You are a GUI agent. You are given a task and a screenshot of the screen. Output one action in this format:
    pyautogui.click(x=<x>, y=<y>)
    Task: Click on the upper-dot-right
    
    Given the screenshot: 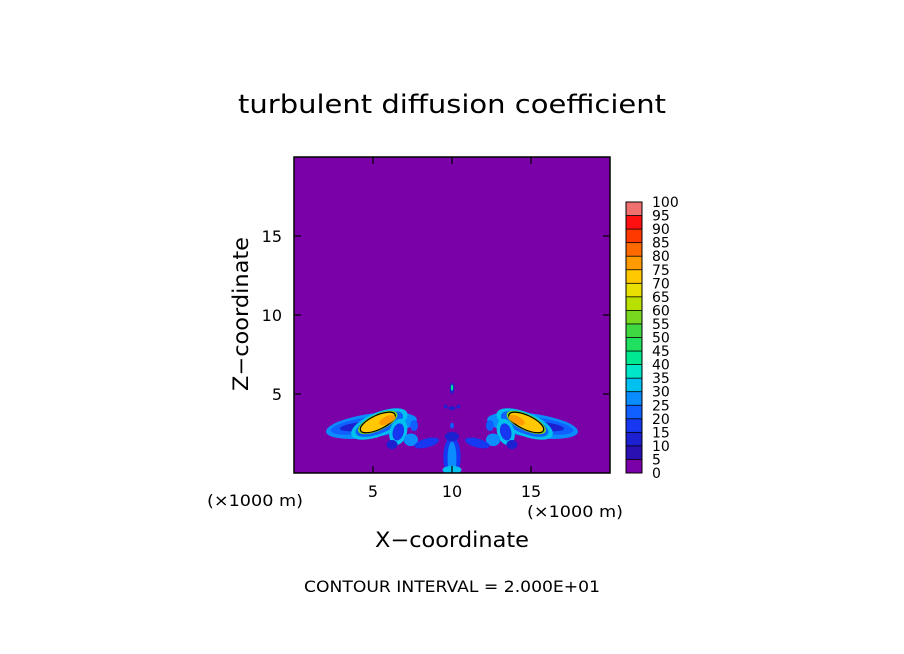 What is the action you would take?
    pyautogui.click(x=458, y=406)
    